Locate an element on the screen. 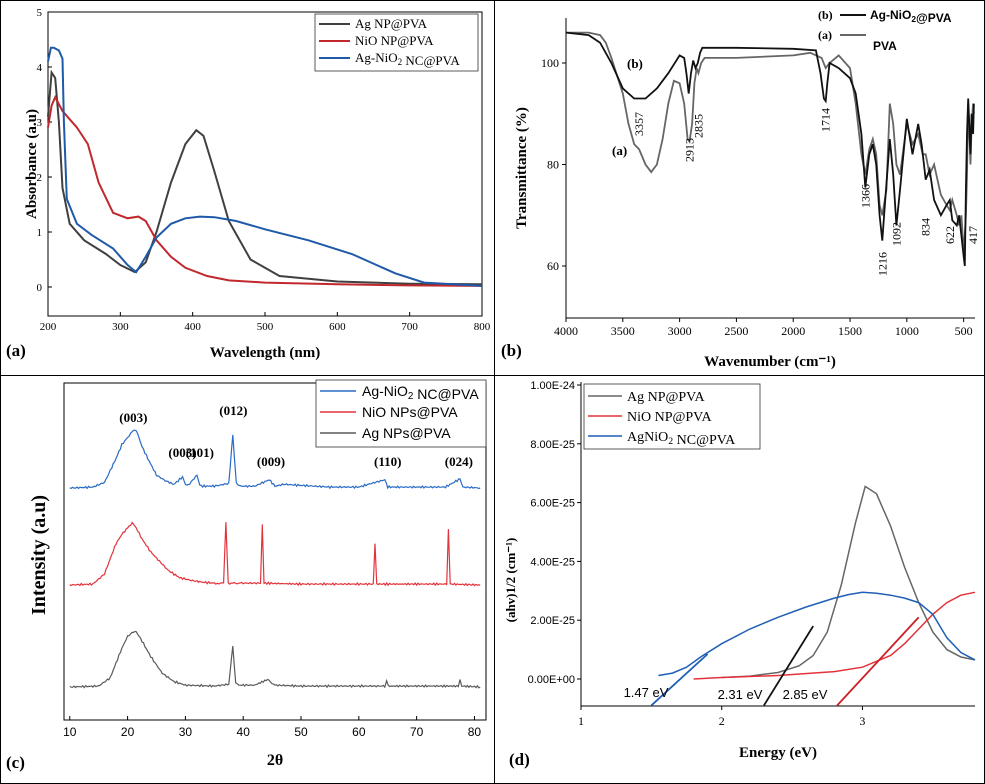  x-tick-label-a: 800 is located at coordinates (482, 327).